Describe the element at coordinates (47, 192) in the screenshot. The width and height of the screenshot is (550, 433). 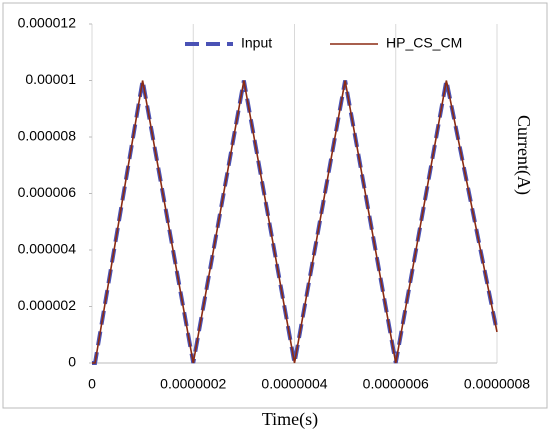
I see `y-tick-label: 0.000006` at that location.